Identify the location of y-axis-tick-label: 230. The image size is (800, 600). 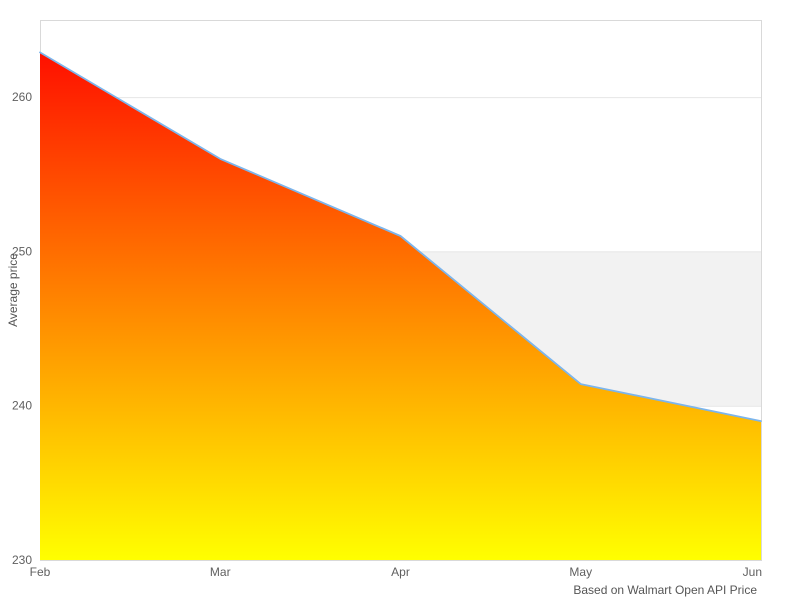
(22, 560).